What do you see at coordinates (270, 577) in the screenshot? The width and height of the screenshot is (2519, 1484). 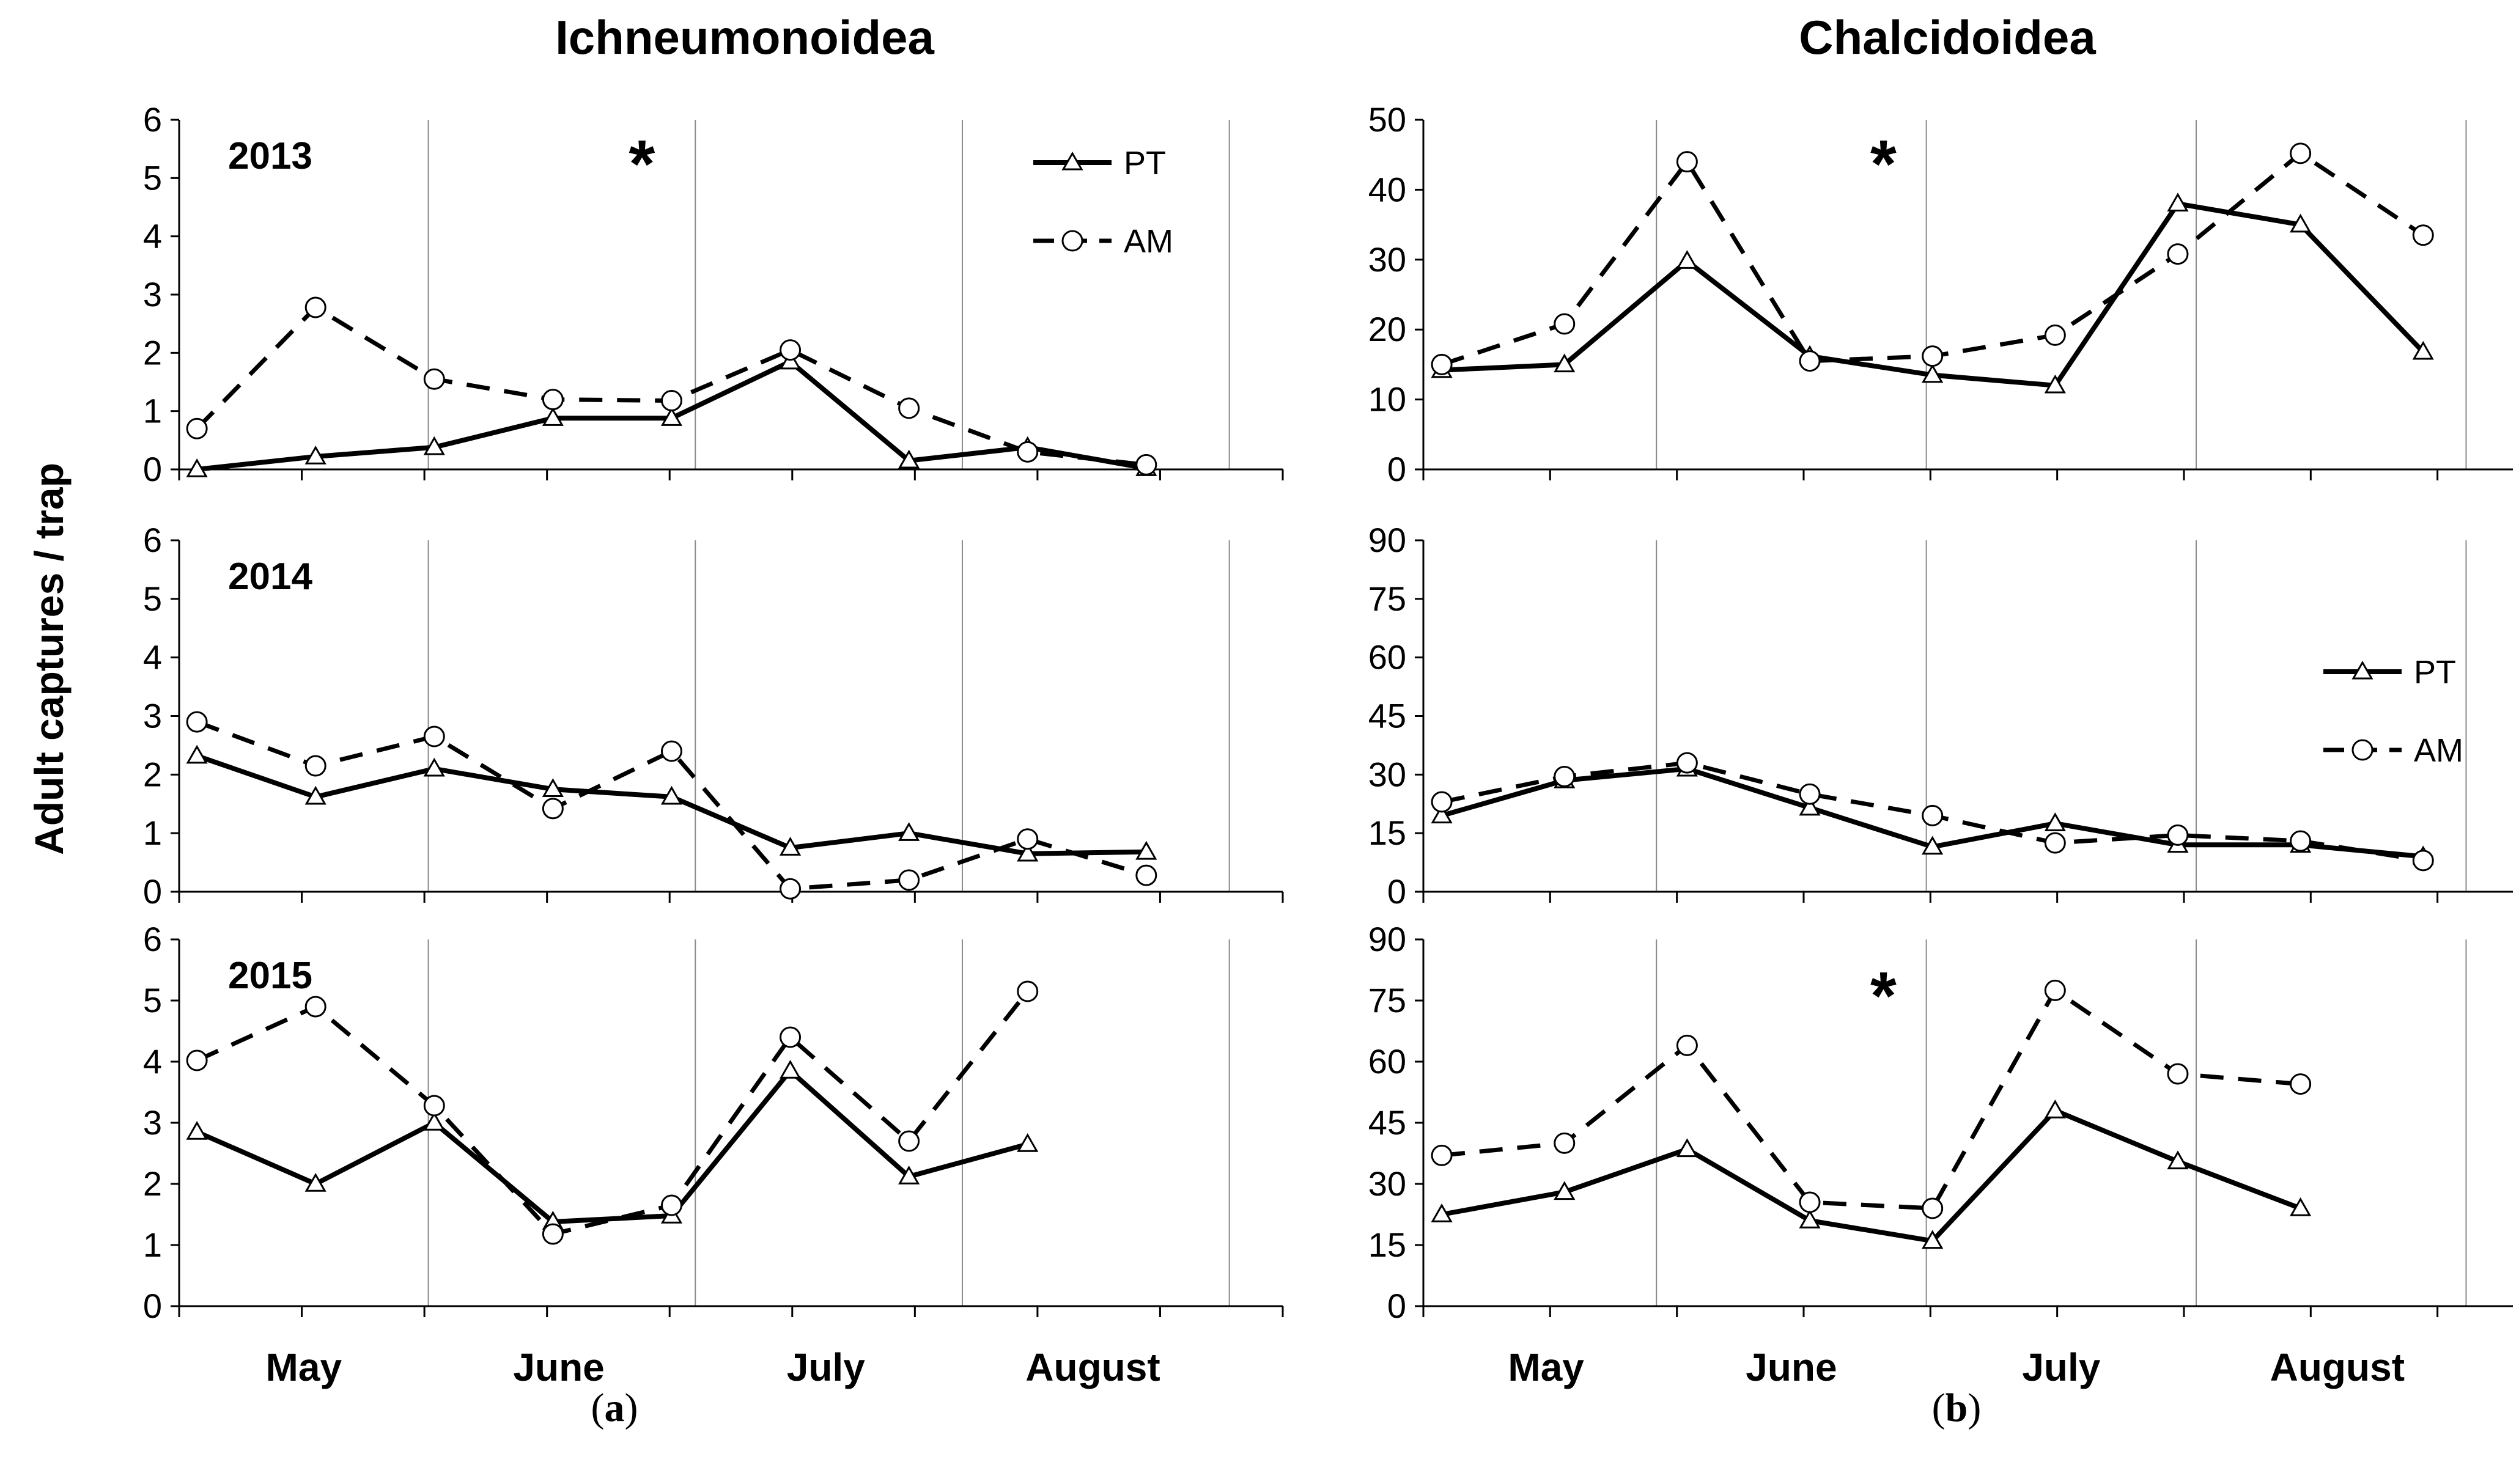 I see `year-label: 2014` at bounding box center [270, 577].